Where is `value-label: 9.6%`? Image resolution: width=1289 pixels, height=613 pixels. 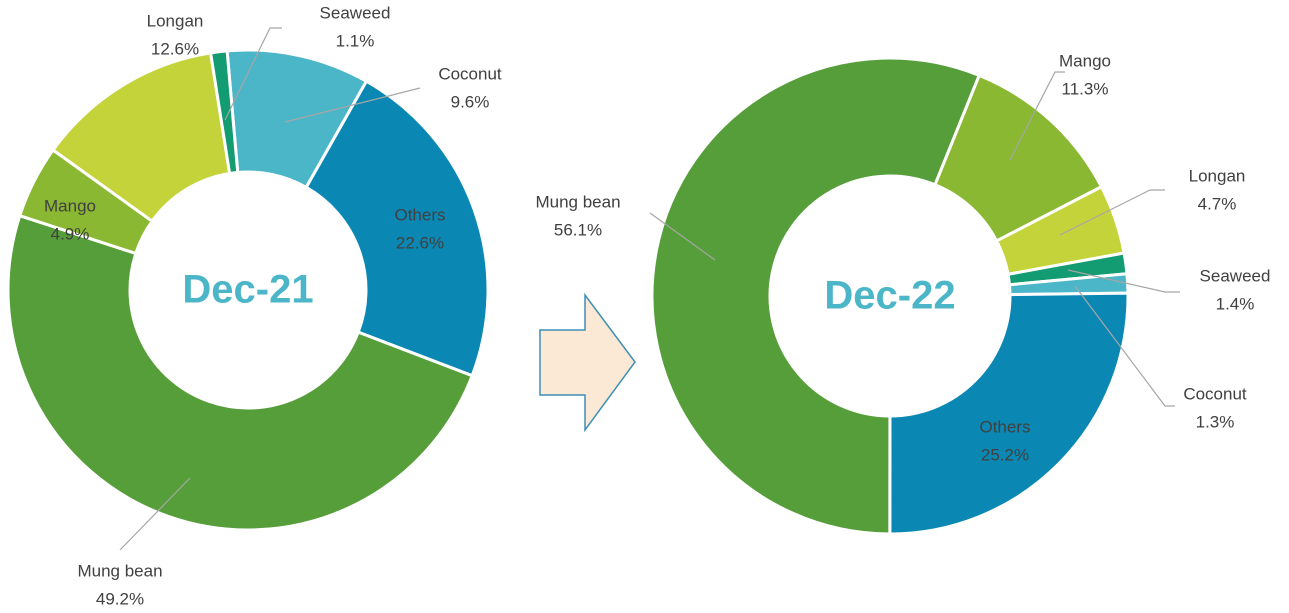 value-label: 9.6% is located at coordinates (470, 101).